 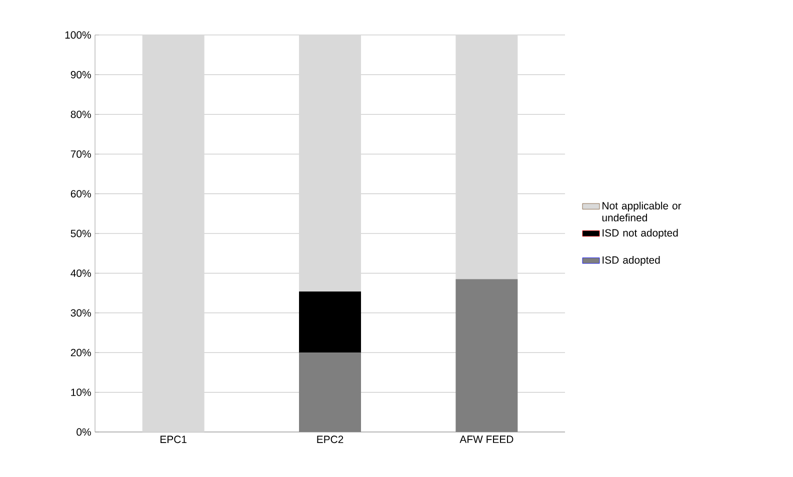 What do you see at coordinates (80, 74) in the screenshot?
I see `y-tick-label: 90%` at bounding box center [80, 74].